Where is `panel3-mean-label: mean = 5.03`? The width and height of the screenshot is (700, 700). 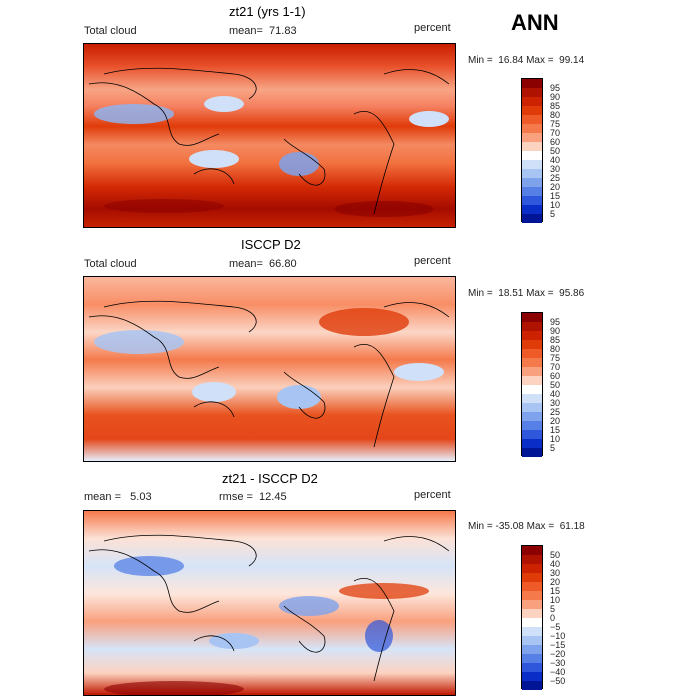
panel3-mean-label: mean = 5.03 is located at coordinates (118, 497).